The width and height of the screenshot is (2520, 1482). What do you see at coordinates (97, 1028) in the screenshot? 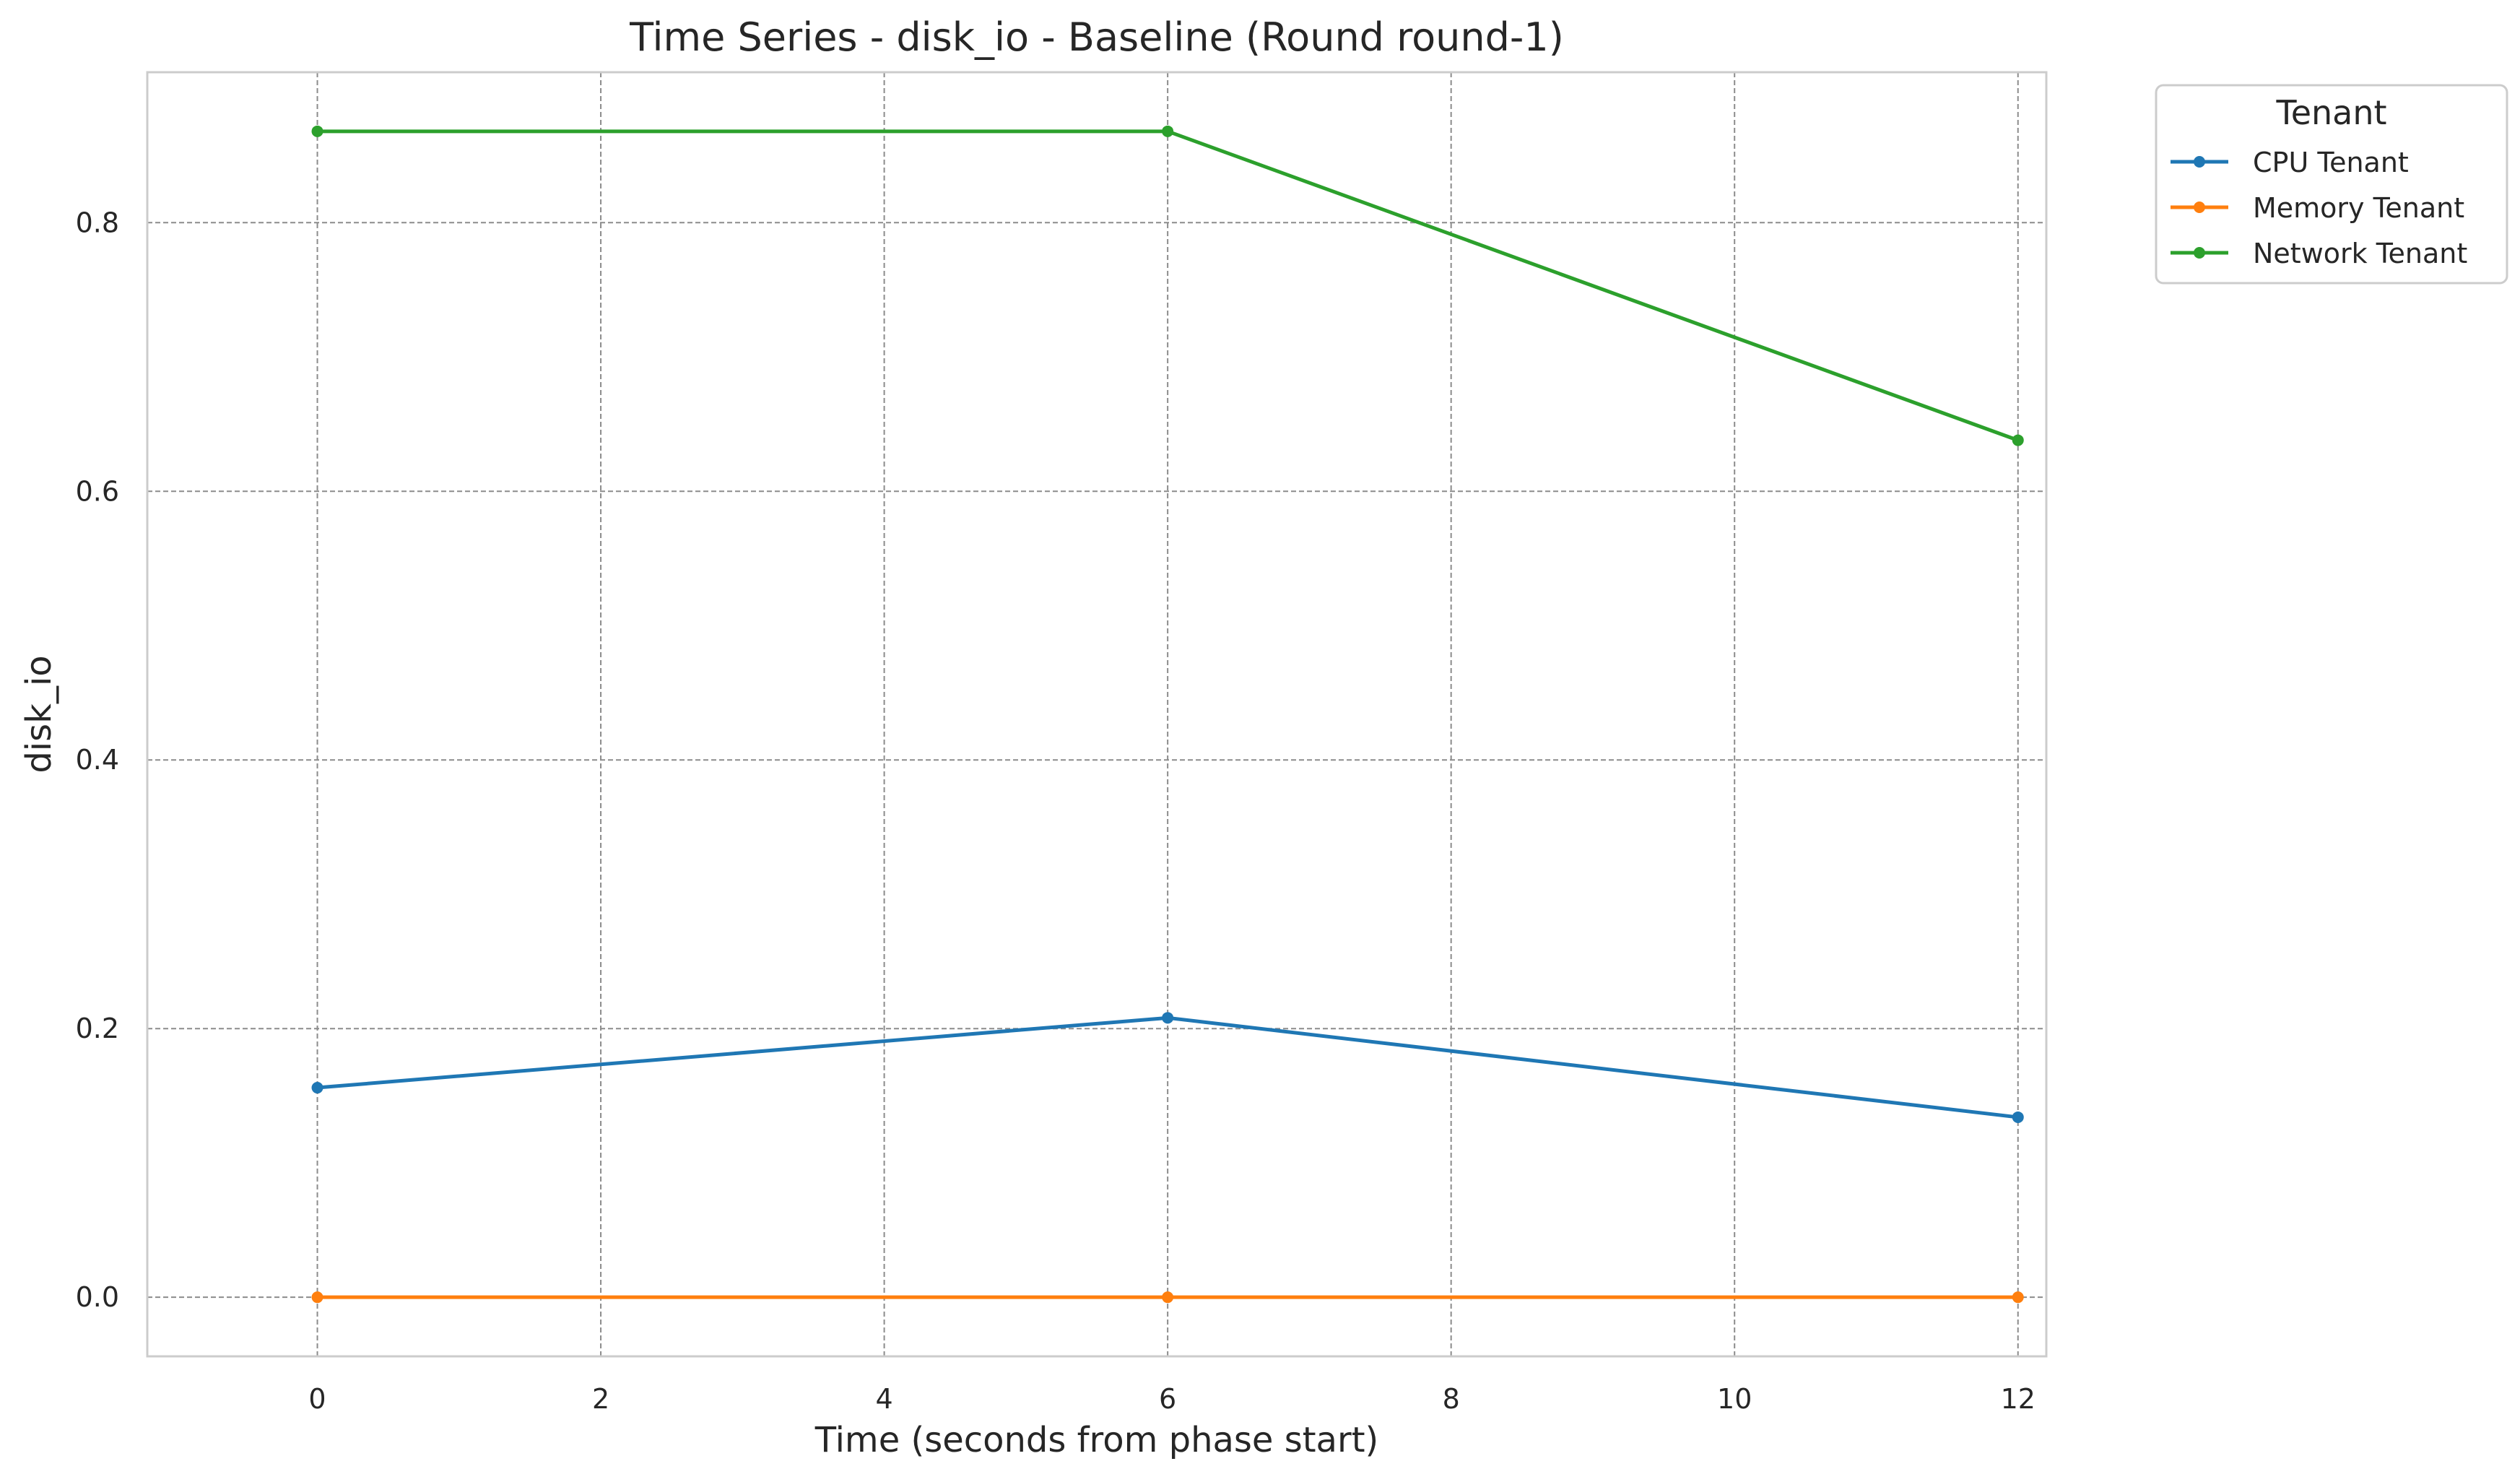
I see `y-tick-label: 0.2` at bounding box center [97, 1028].